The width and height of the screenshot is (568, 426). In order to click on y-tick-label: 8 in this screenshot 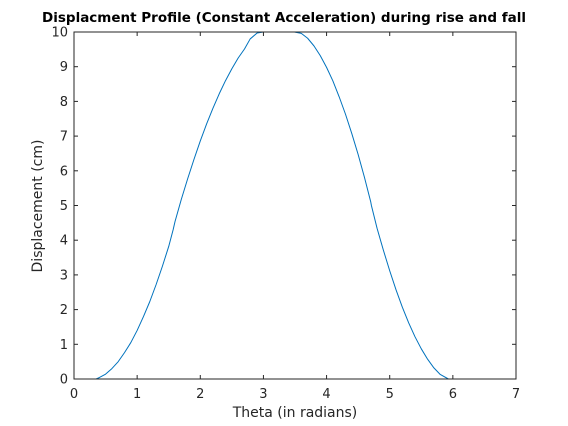, I will do `click(64, 102)`.